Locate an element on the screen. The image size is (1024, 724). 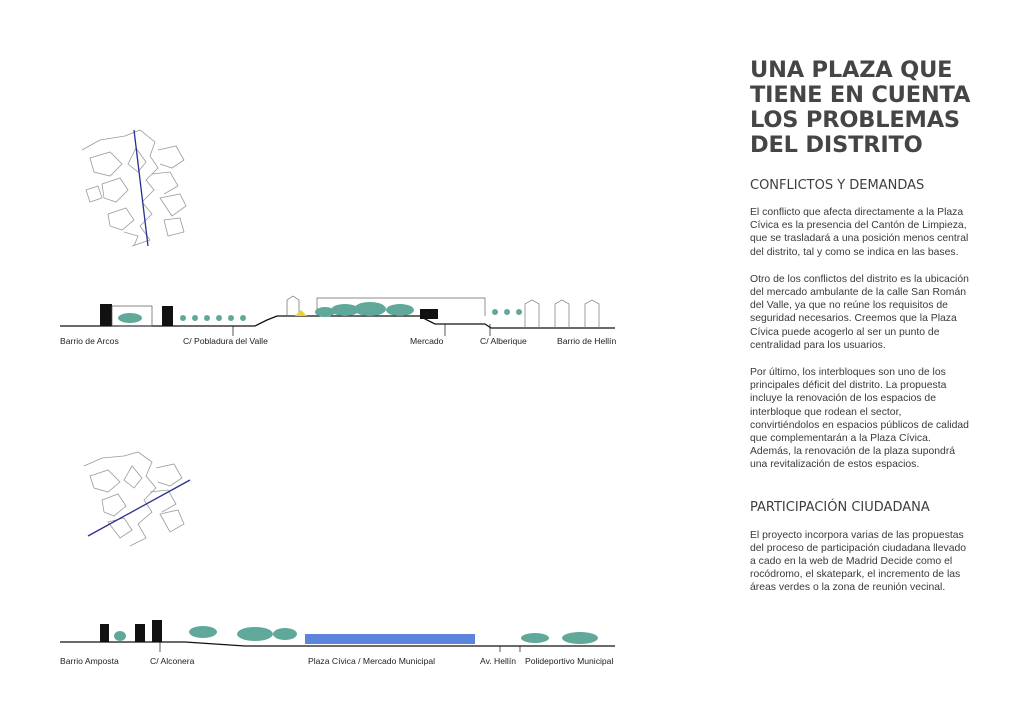
section-label: Plaza Cívica / Mercado Municipal is located at coordinates (371, 661).